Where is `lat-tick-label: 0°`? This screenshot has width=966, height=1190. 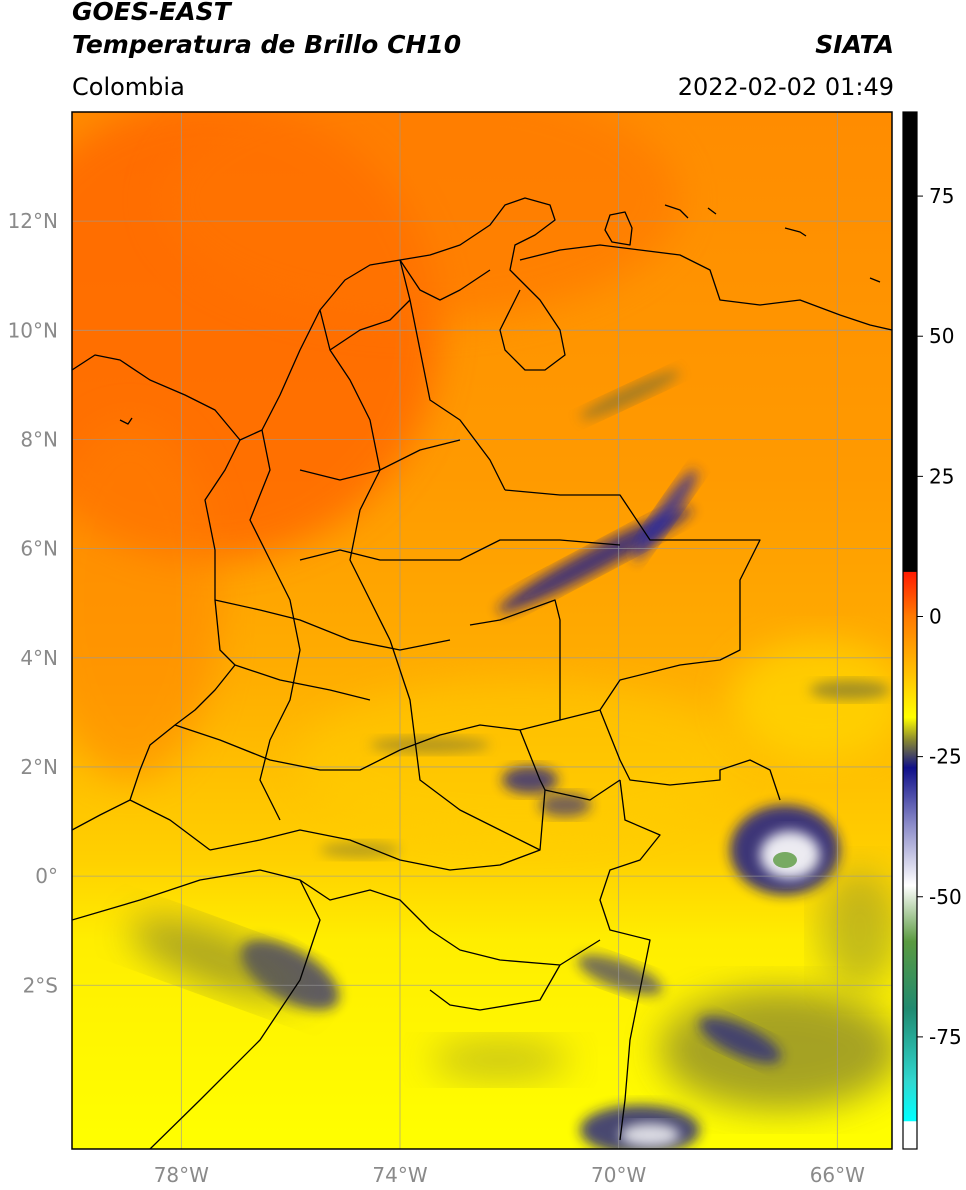
lat-tick-label: 0° is located at coordinates (46, 876).